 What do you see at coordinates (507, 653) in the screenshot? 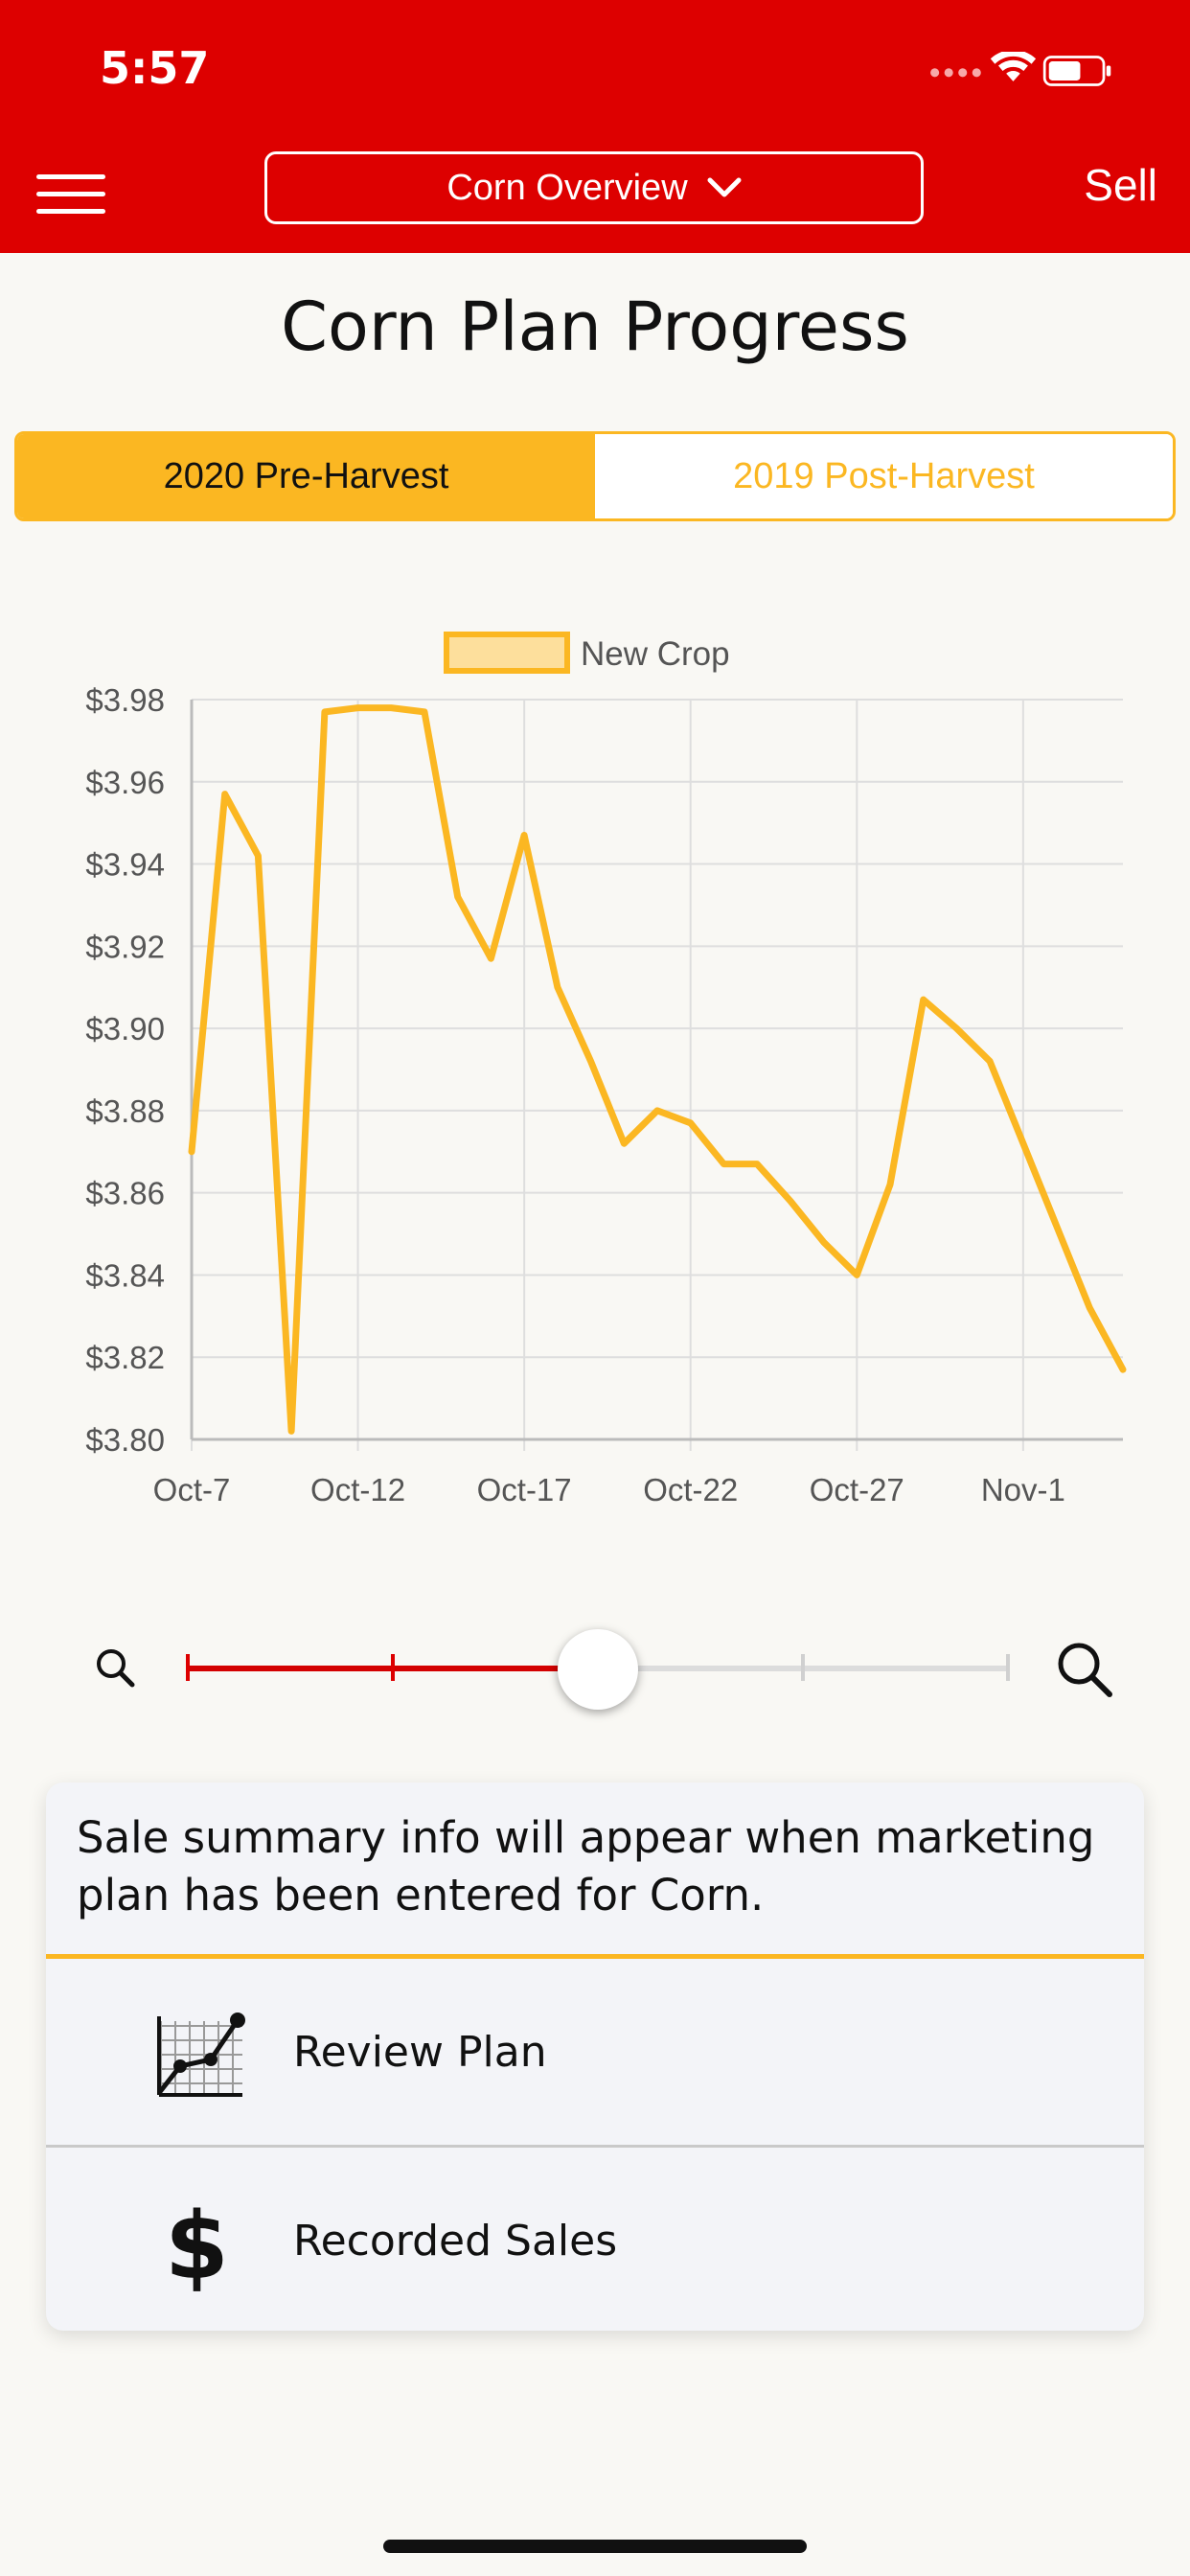
I see `legend-swatch` at bounding box center [507, 653].